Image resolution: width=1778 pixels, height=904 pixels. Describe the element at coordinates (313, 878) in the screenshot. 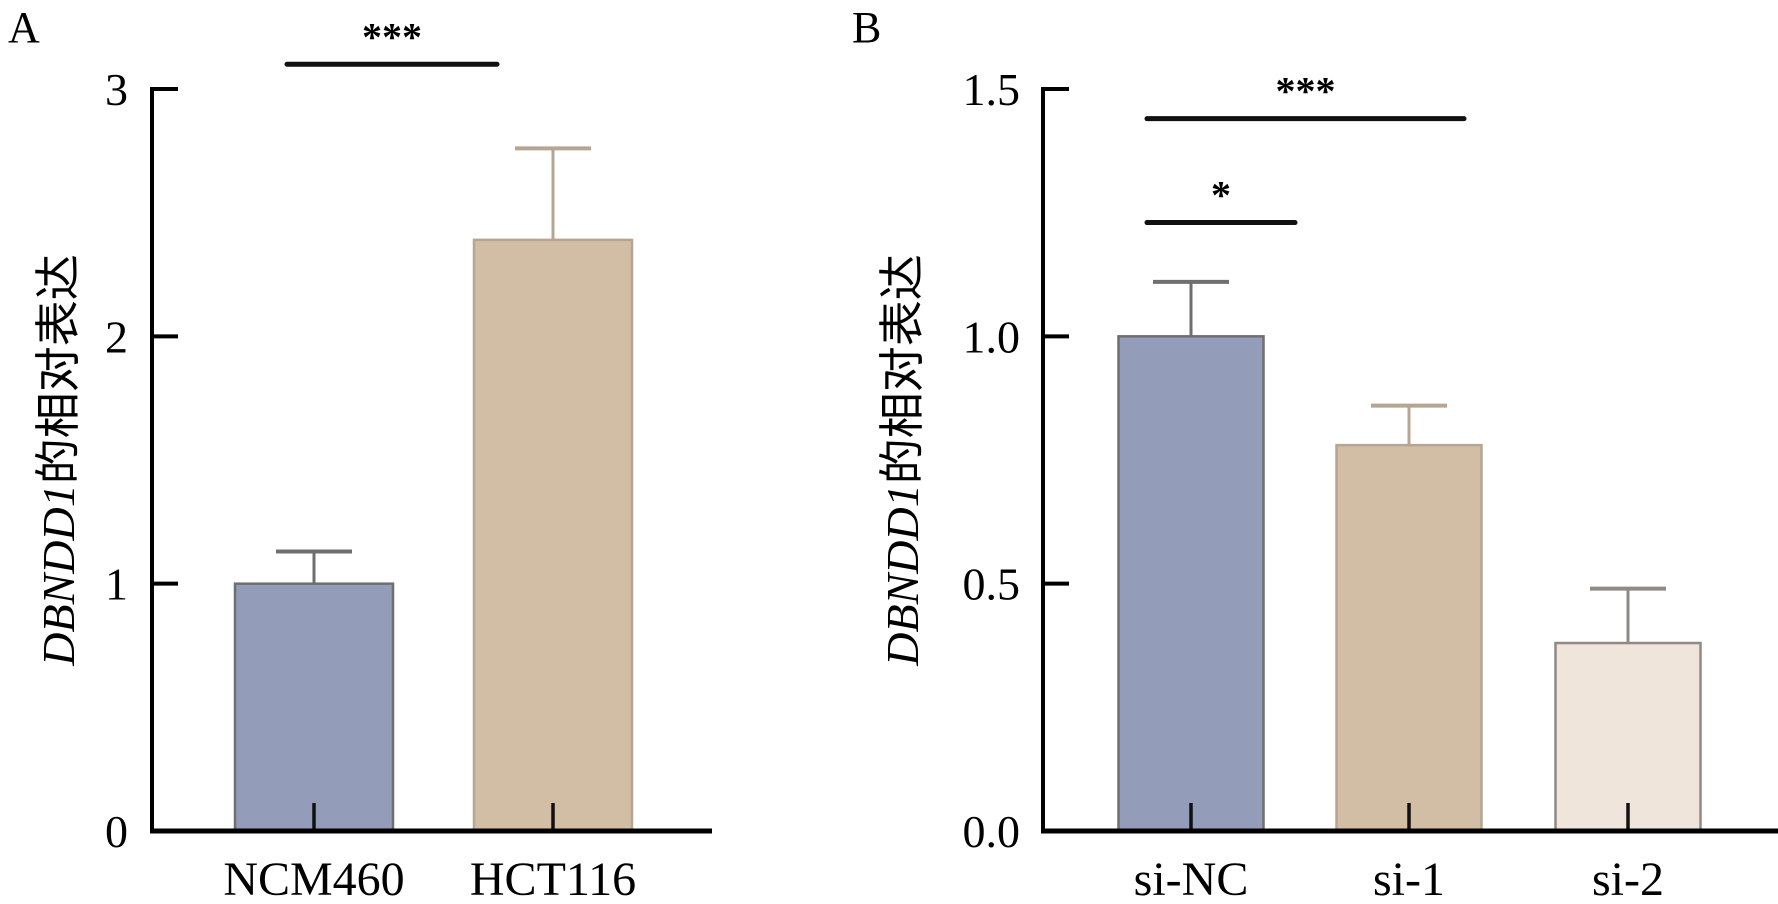

I see `x-tick-label: NCM460` at that location.